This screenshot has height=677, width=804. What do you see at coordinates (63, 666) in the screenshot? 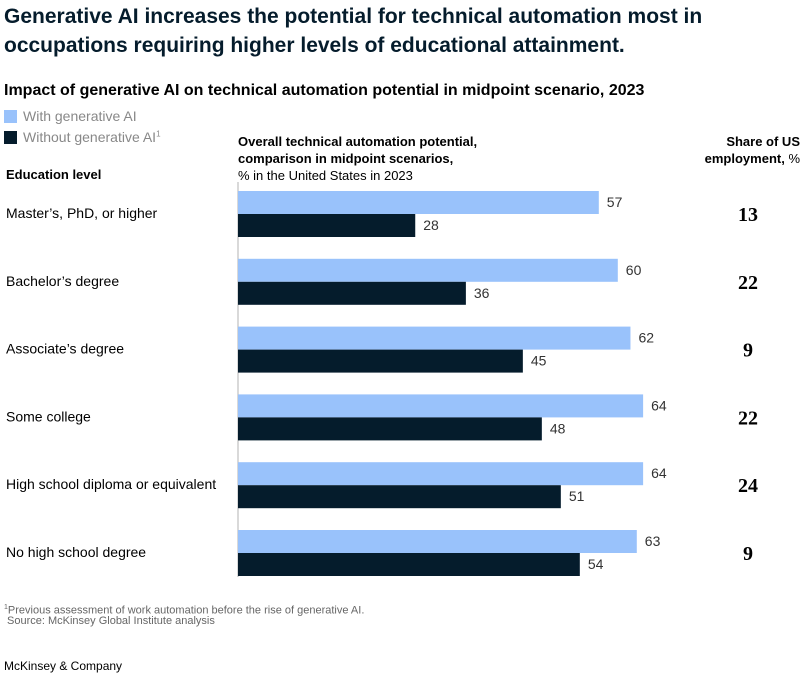
I see `brand-name: McKinsey & Company` at bounding box center [63, 666].